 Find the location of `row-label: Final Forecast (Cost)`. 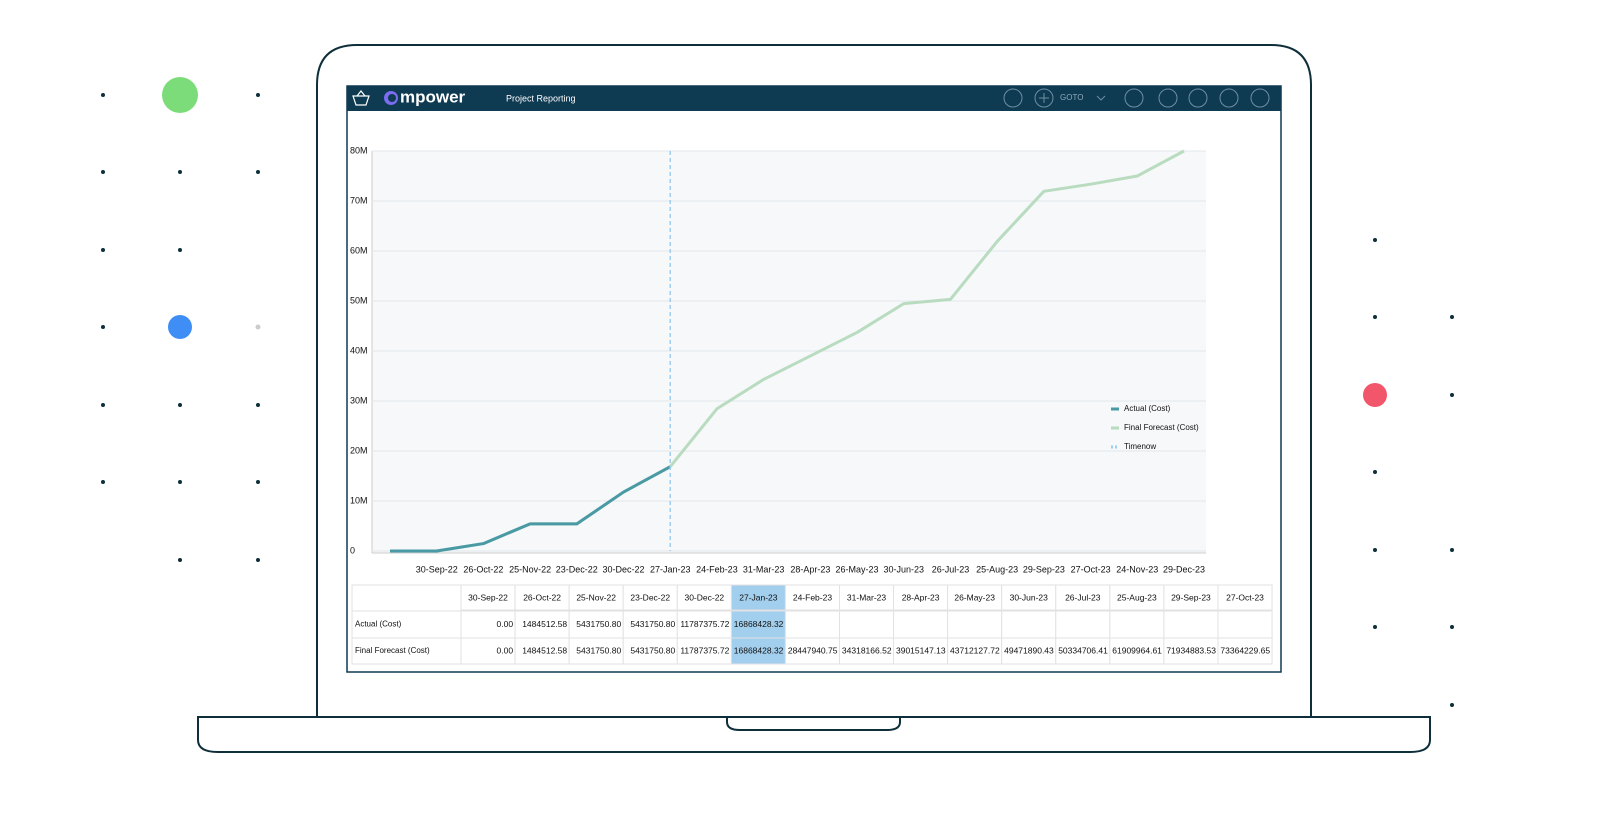

row-label: Final Forecast (Cost) is located at coordinates (392, 650).